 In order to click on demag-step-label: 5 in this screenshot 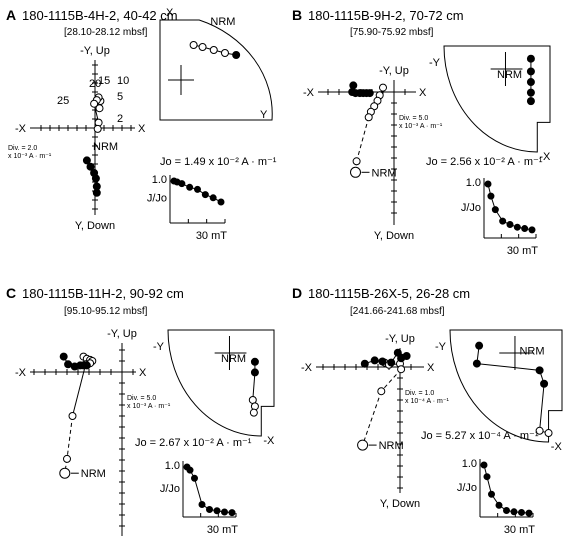, I will do `click(120, 97)`.